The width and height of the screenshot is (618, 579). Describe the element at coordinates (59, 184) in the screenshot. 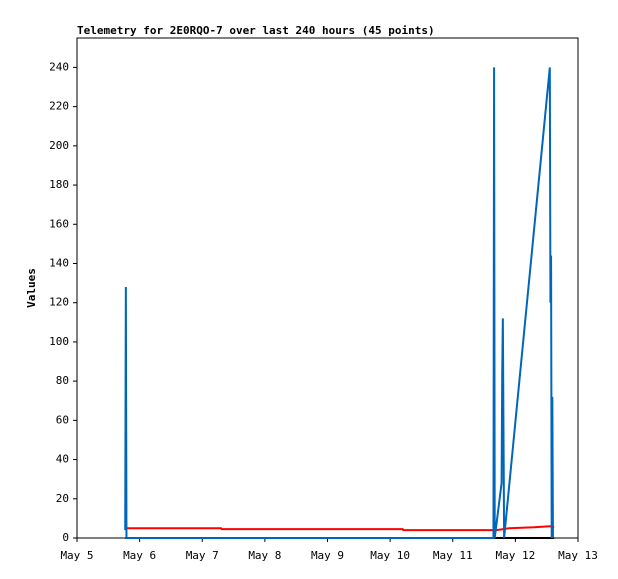

I see `y-tick-label: 180` at that location.